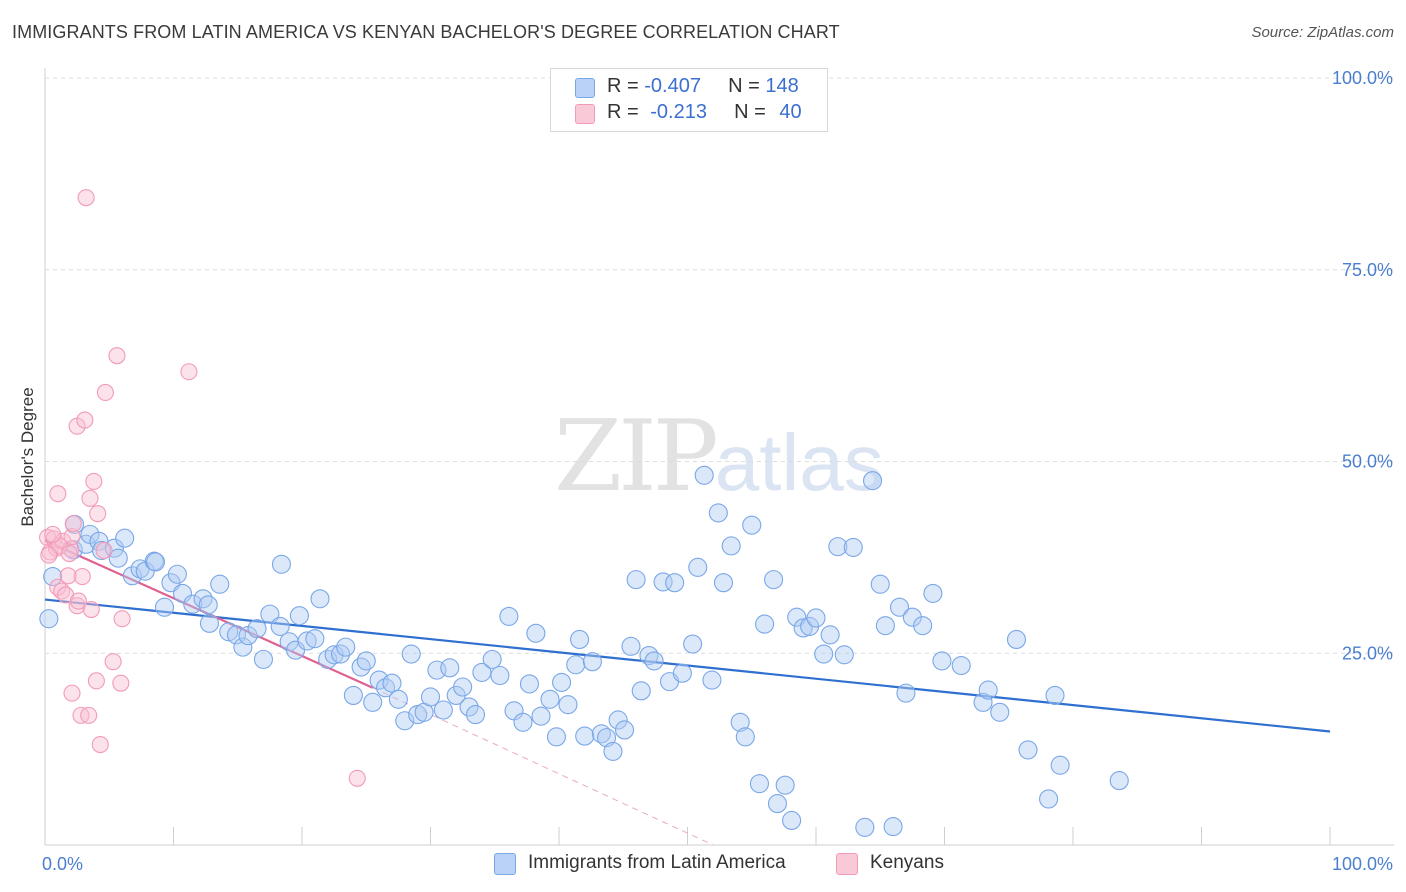 This screenshot has height=892, width=1406. What do you see at coordinates (623, 86) in the screenshot?
I see `legend-r-label: R =` at bounding box center [623, 86].